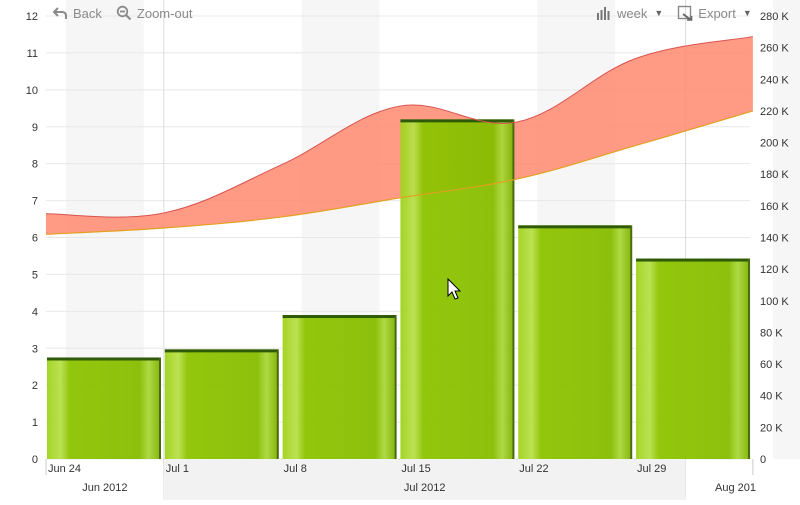 This screenshot has height=505, width=800. Describe the element at coordinates (60, 13) in the screenshot. I see `back-arrow-icon` at that location.